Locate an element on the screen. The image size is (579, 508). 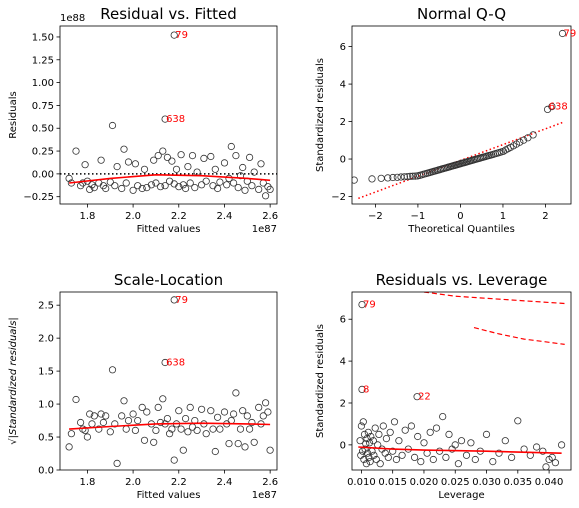
y-tick-label: 1.00 is located at coordinates (43, 83).